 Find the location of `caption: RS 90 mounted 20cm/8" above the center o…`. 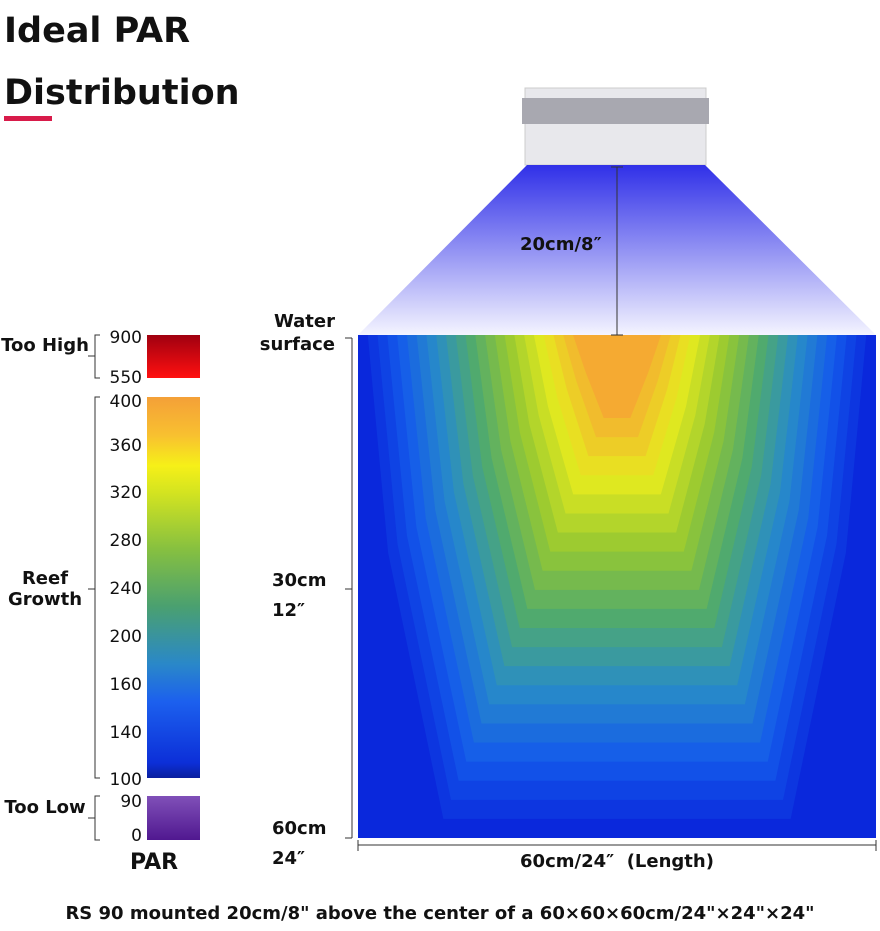

caption: RS 90 mounted 20cm/8" above the center o… is located at coordinates (440, 913).